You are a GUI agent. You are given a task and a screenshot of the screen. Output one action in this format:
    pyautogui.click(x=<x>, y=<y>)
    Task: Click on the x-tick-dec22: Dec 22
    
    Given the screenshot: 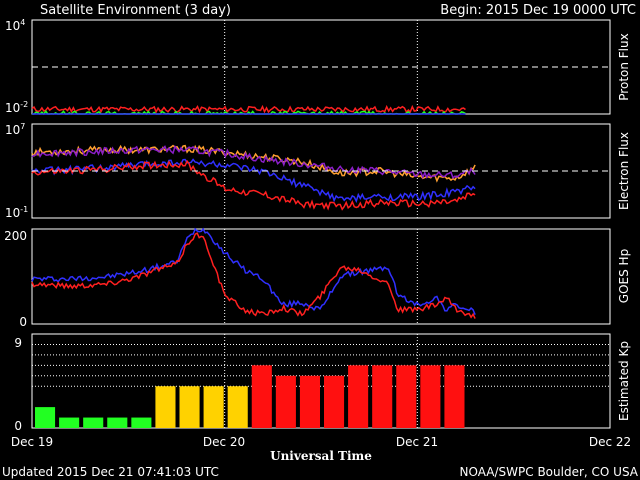 What is the action you would take?
    pyautogui.click(x=610, y=442)
    